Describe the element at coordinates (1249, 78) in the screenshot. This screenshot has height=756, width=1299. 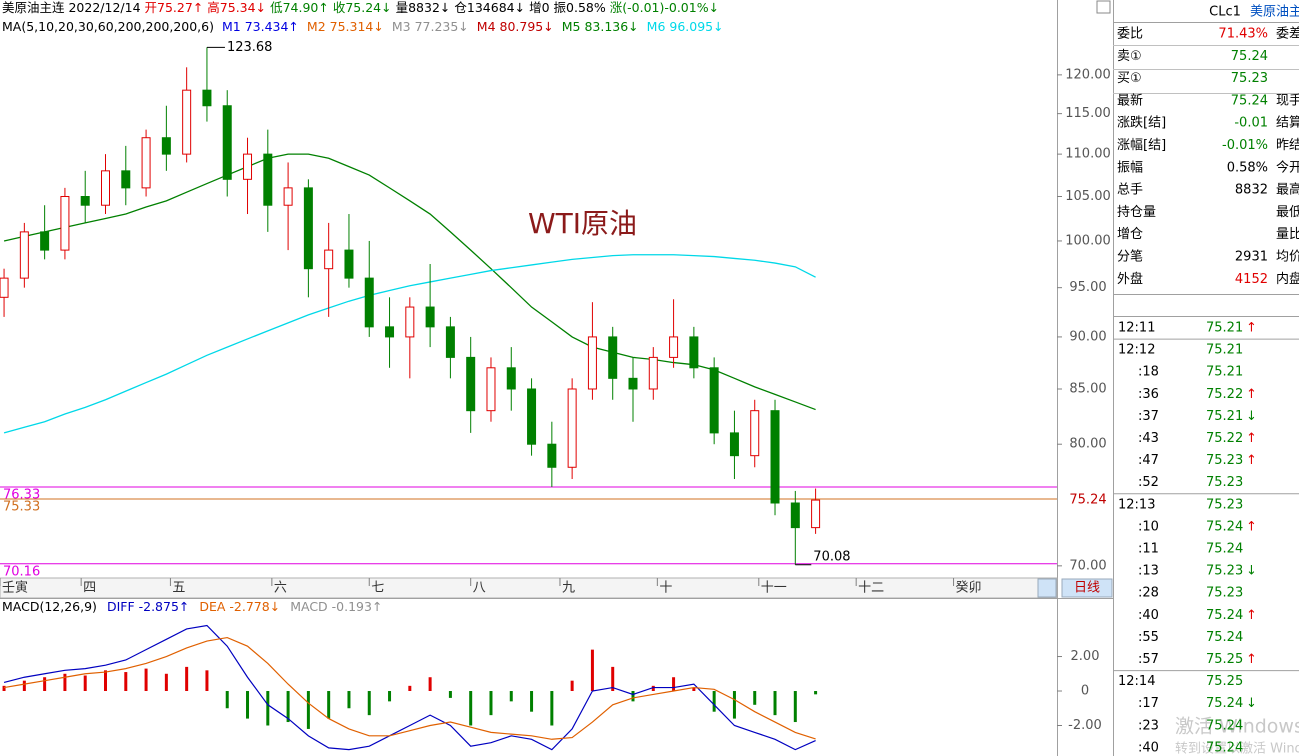
I see `quote-value: 75.23` at that location.